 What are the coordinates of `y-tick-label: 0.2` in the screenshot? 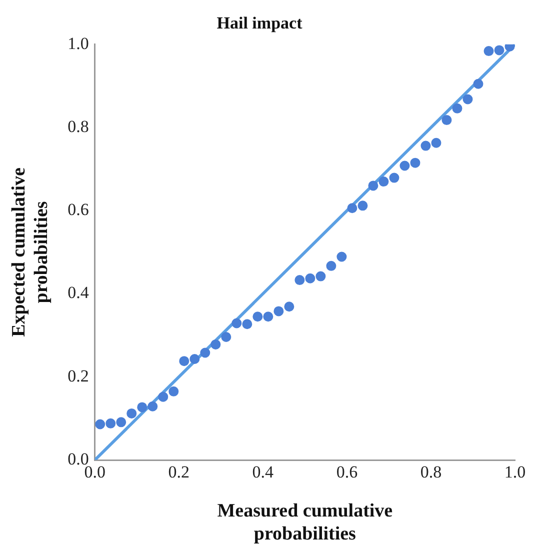 It's located at (78, 376).